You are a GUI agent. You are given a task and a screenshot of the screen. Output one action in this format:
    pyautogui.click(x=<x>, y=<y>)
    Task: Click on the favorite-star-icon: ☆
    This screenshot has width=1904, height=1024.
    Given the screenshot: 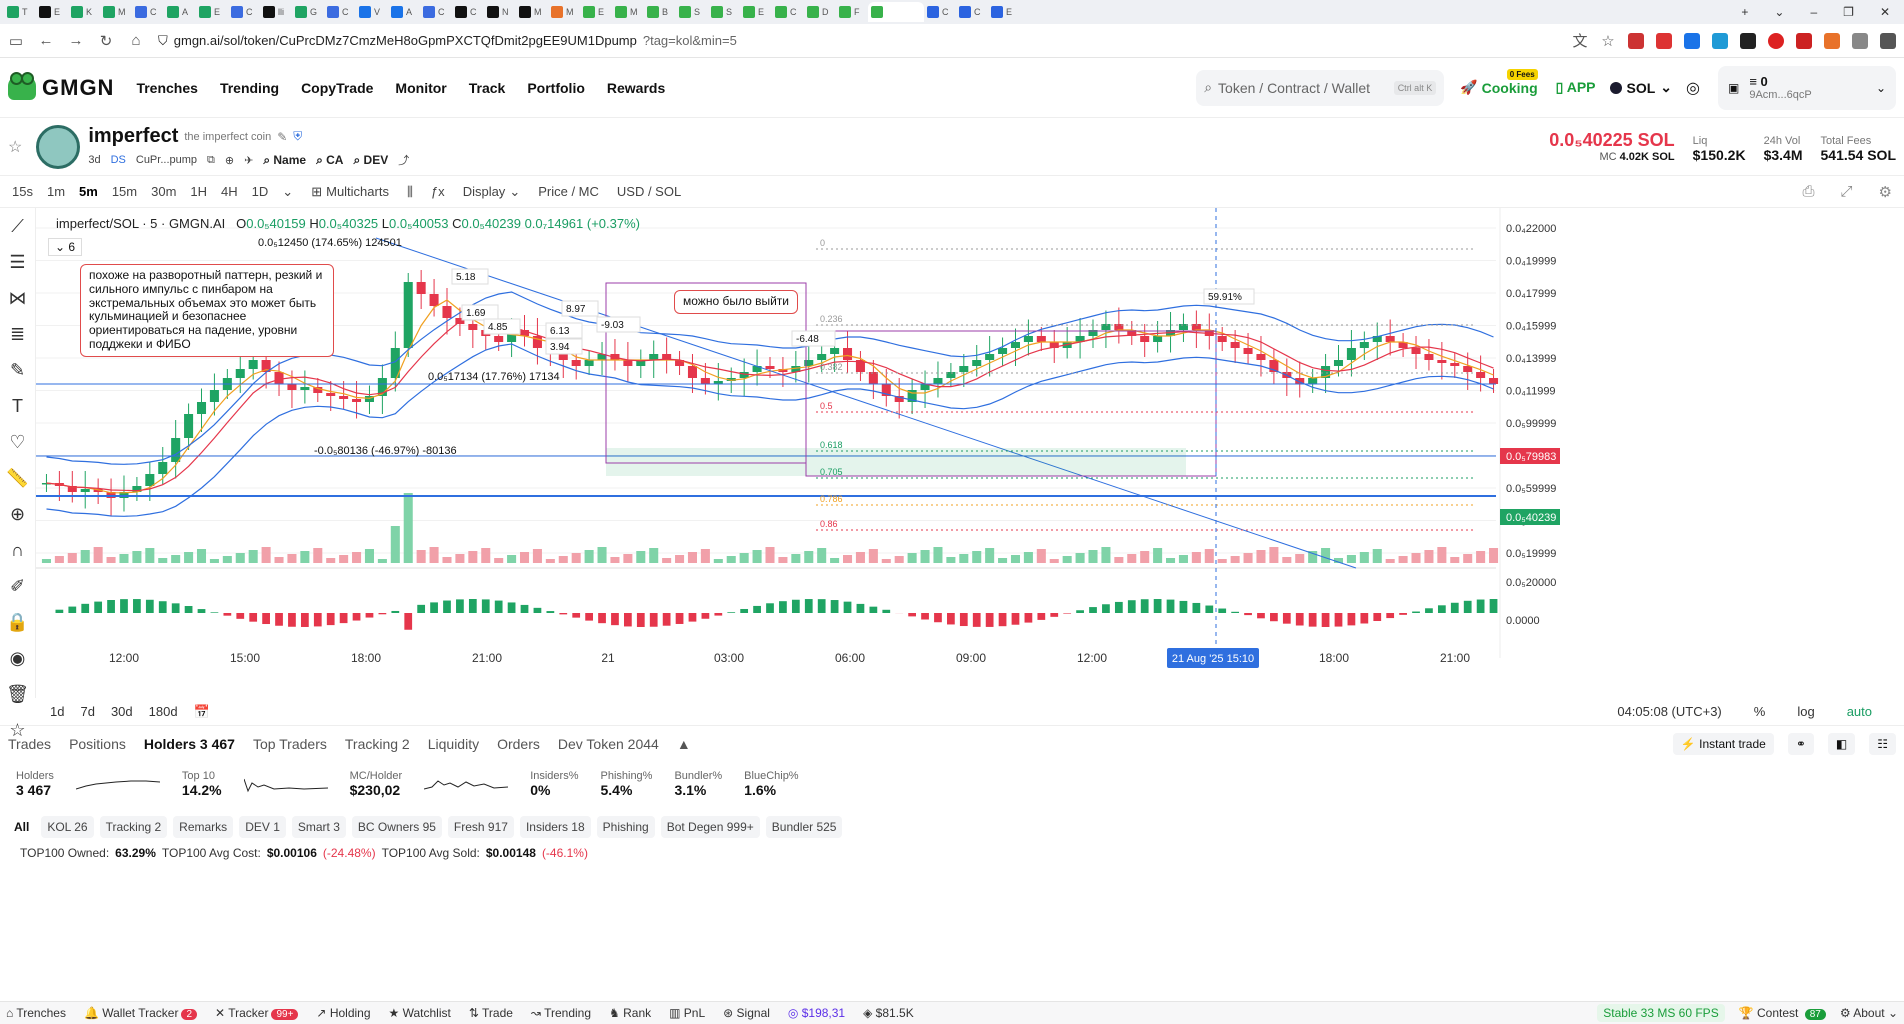 What is the action you would take?
    pyautogui.click(x=15, y=147)
    